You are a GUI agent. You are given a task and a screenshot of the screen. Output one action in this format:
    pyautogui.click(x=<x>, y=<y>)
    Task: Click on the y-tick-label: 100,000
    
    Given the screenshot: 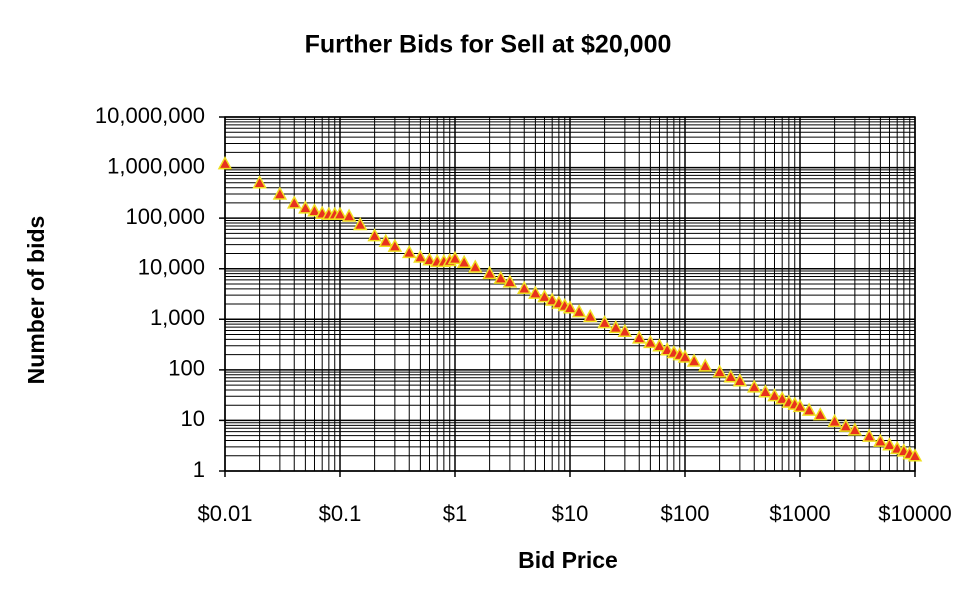 What is the action you would take?
    pyautogui.click(x=165, y=216)
    